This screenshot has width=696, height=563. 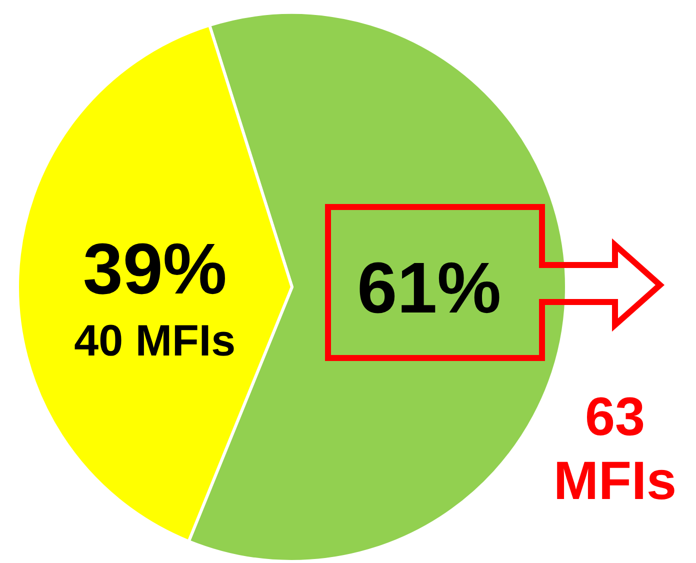 What do you see at coordinates (429, 288) in the screenshot?
I see `data-label: 61%` at bounding box center [429, 288].